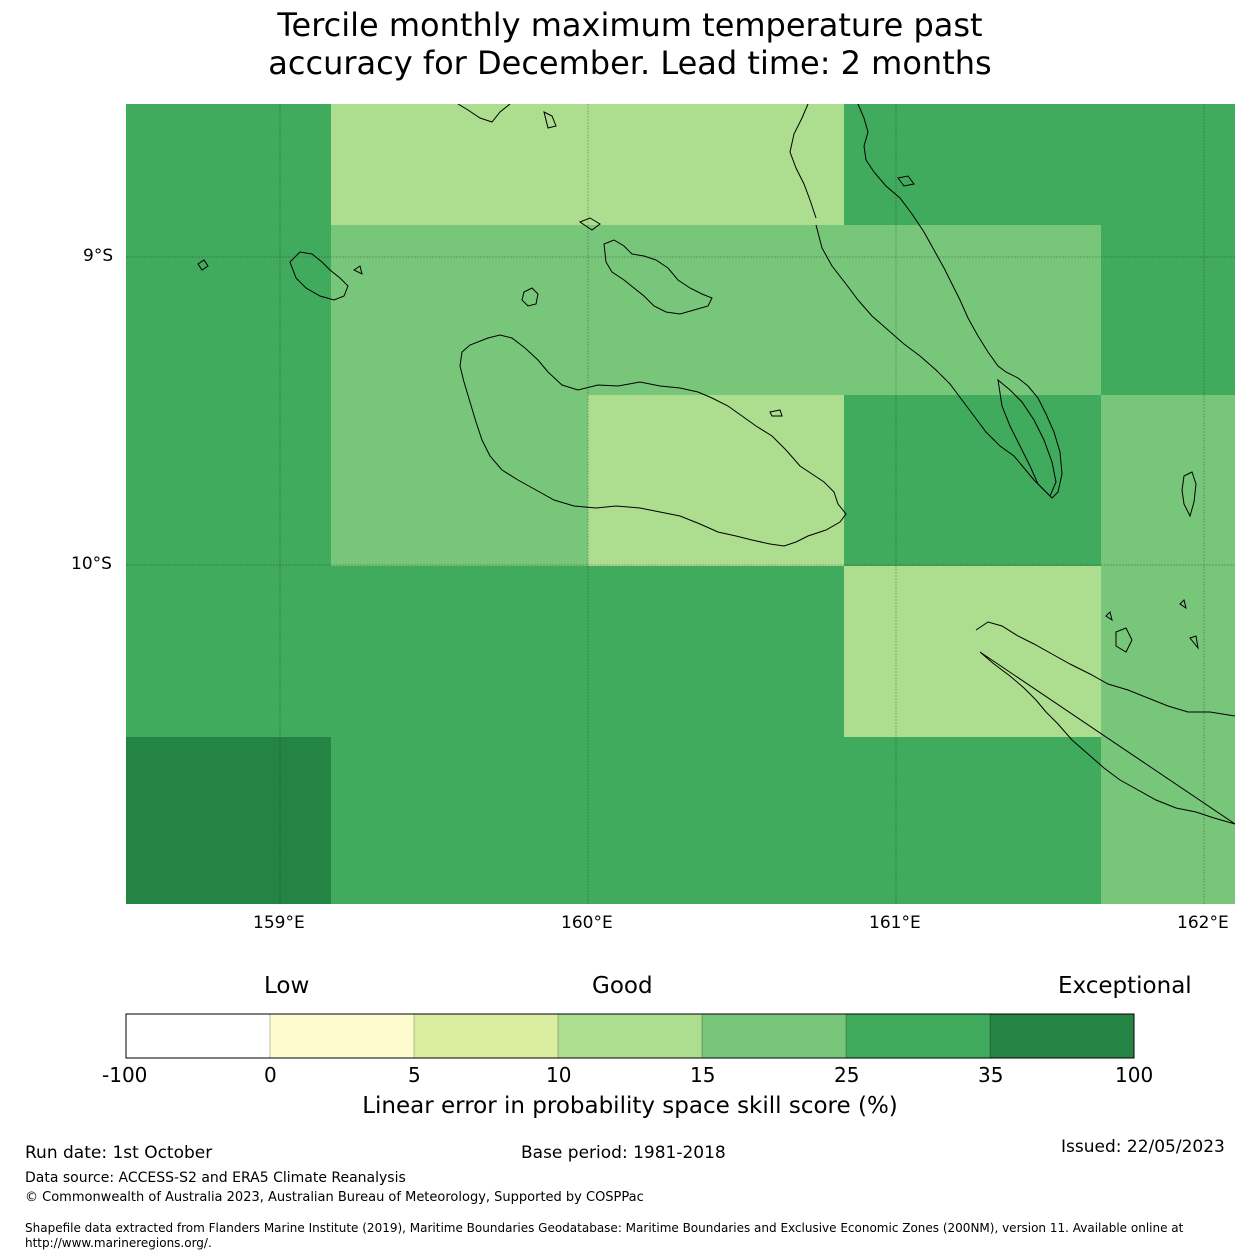  Describe the element at coordinates (125, 1075) in the screenshot. I see `colorbar-tick: -100` at that location.